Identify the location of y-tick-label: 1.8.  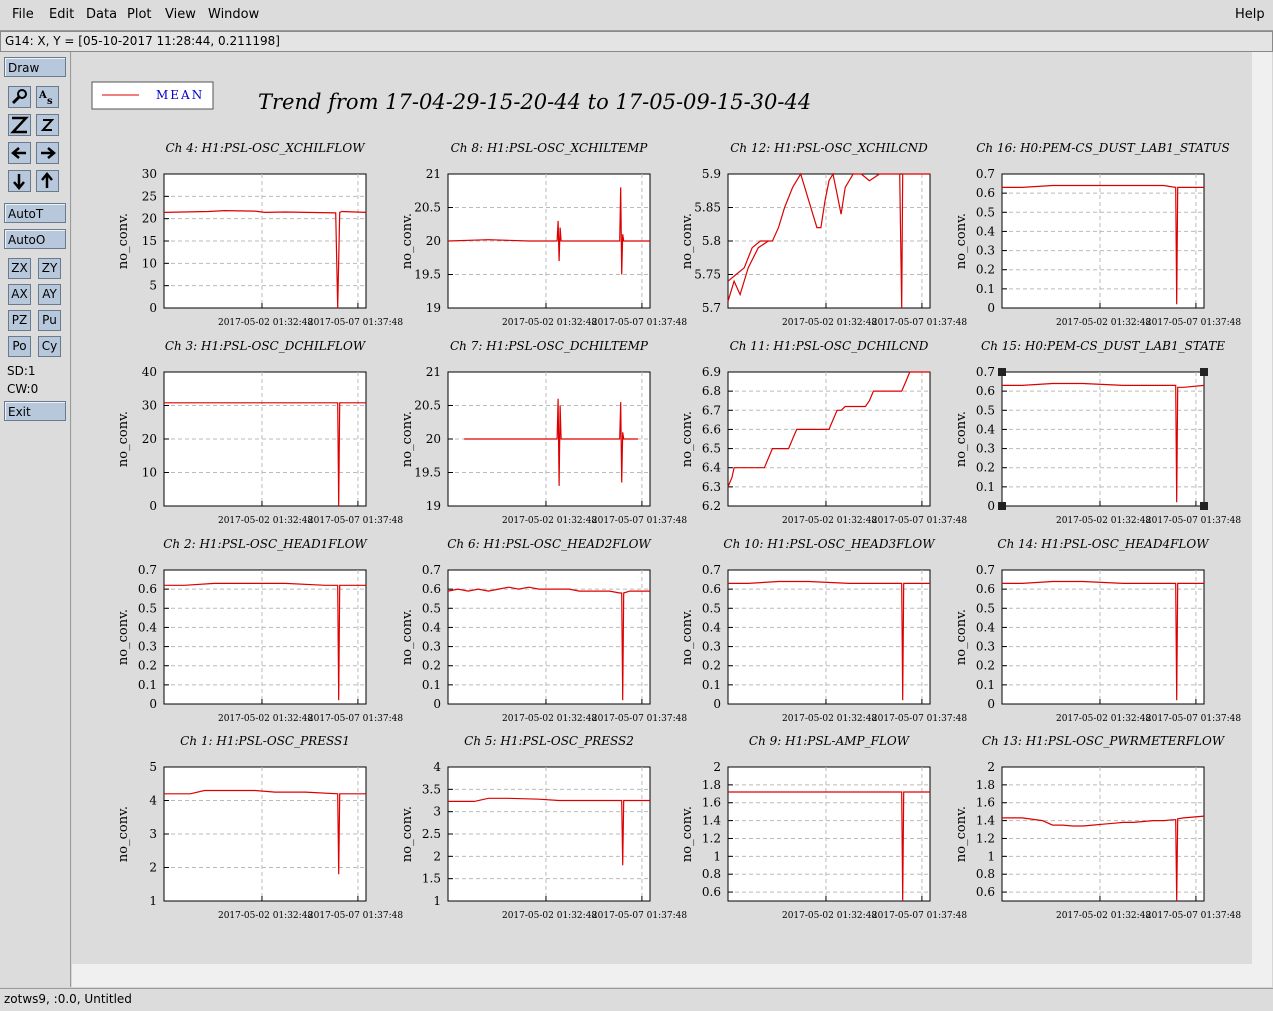
(711, 785).